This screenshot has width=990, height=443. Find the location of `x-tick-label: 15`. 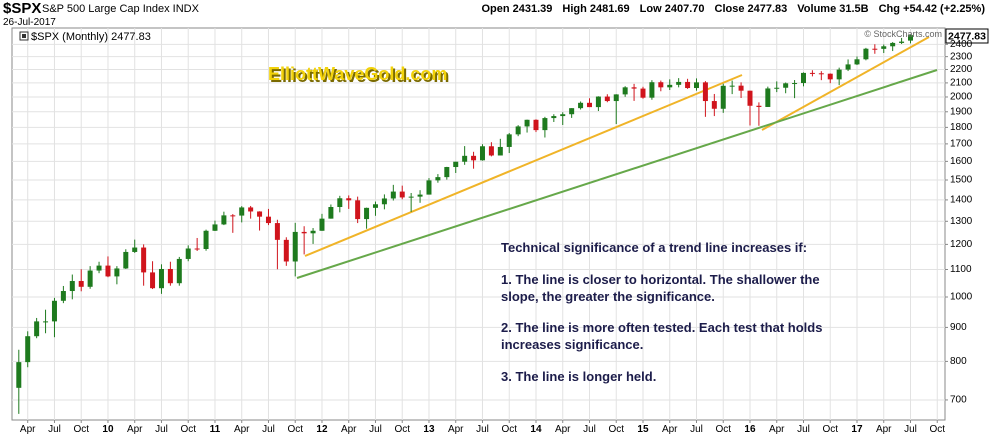

x-tick-label: 15 is located at coordinates (643, 429).